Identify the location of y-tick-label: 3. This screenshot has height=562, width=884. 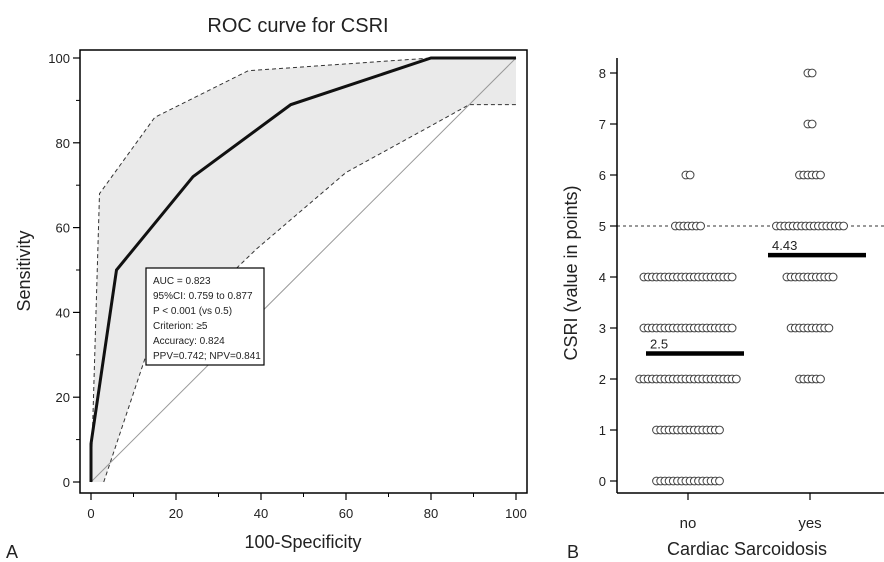
(602, 328).